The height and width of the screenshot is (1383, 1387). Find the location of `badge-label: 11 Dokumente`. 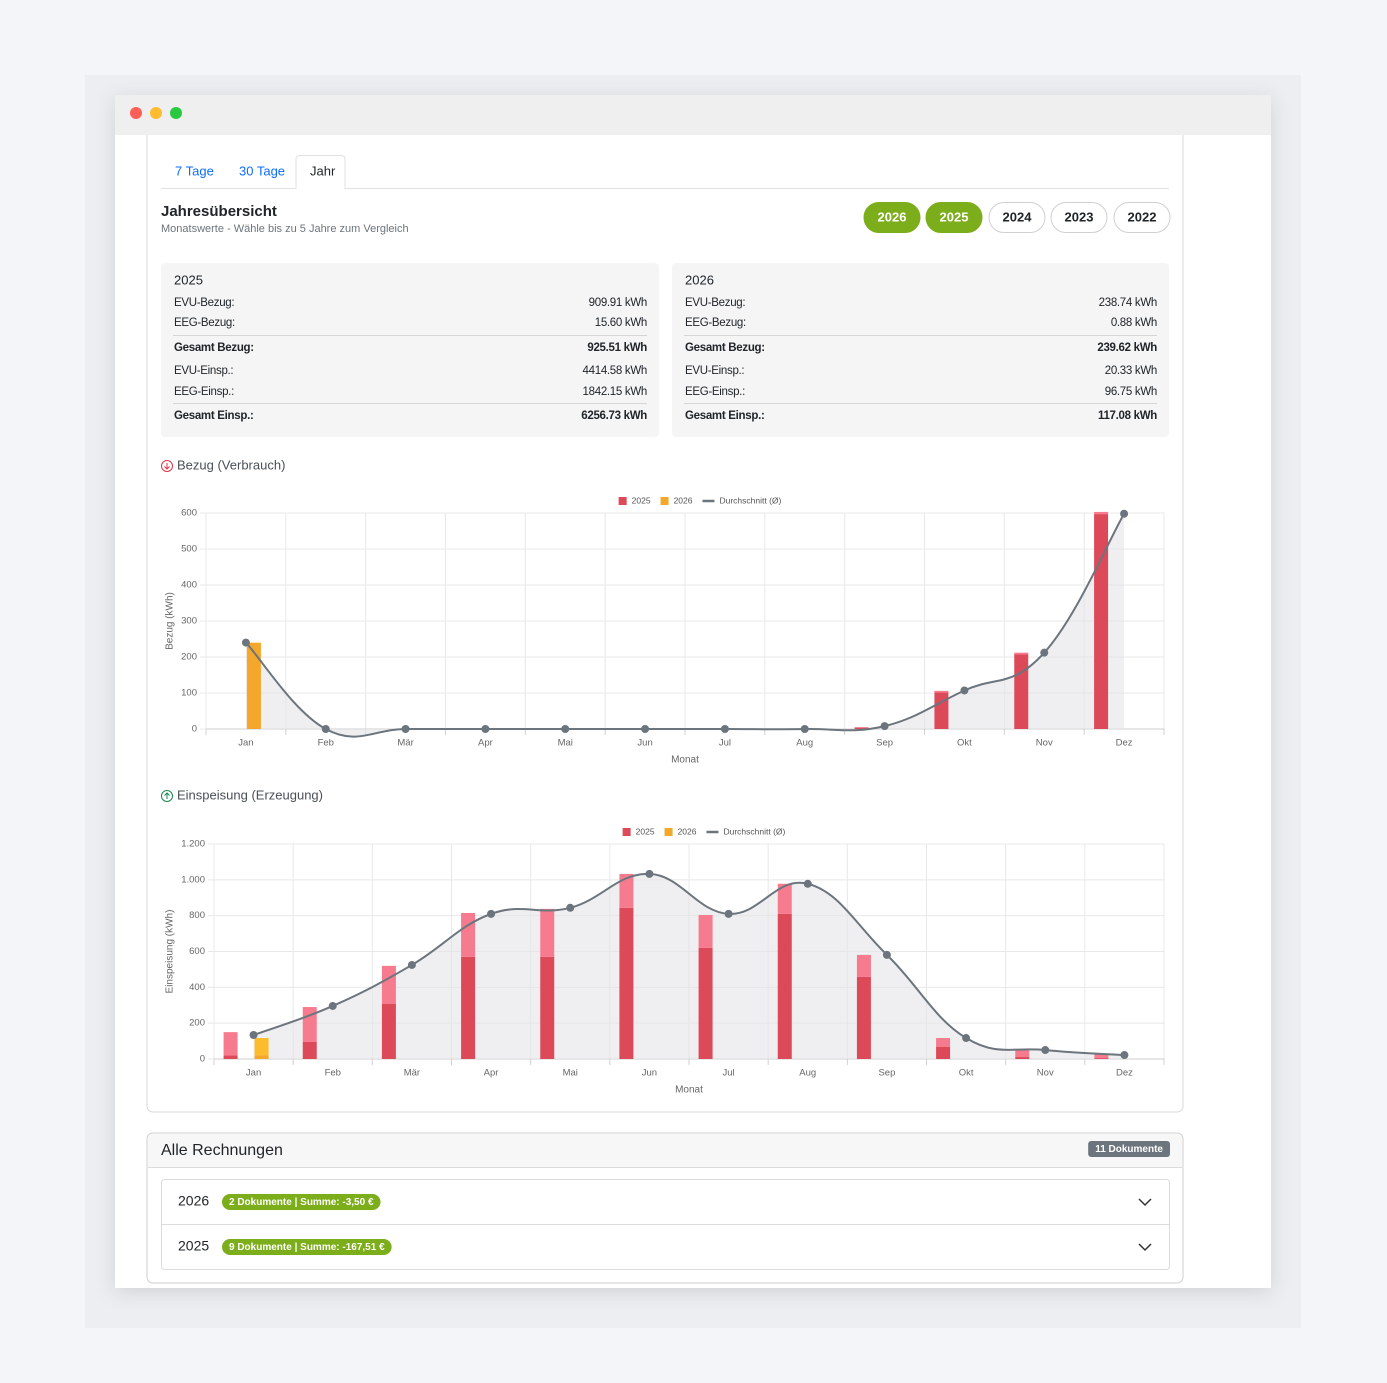

badge-label: 11 Dokumente is located at coordinates (1129, 1149).